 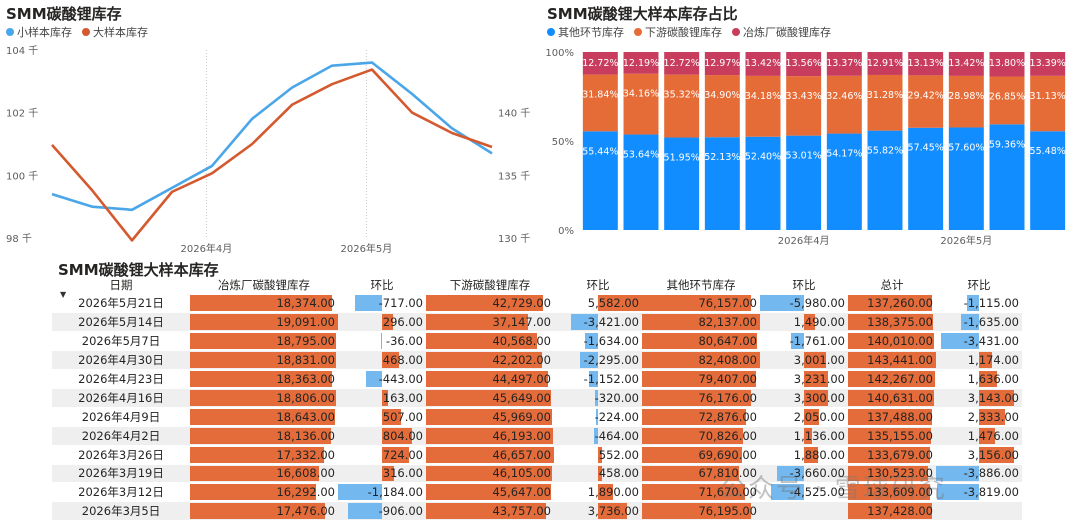 What do you see at coordinates (900, 379) in the screenshot?
I see `cell-value: 142,267.00` at bounding box center [900, 379].